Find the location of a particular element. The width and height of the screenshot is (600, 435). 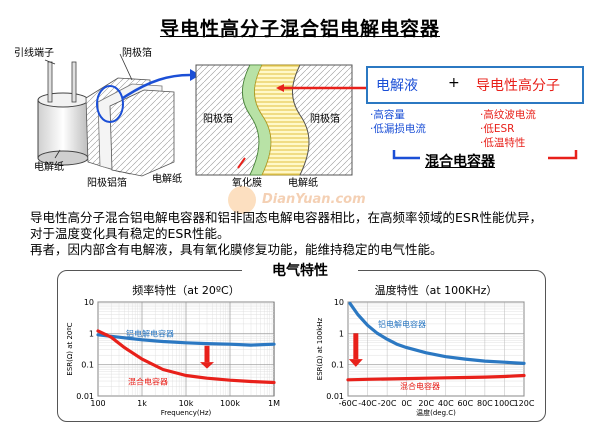

electrolytic-paper-label: 电解纸 is located at coordinates (49, 167).